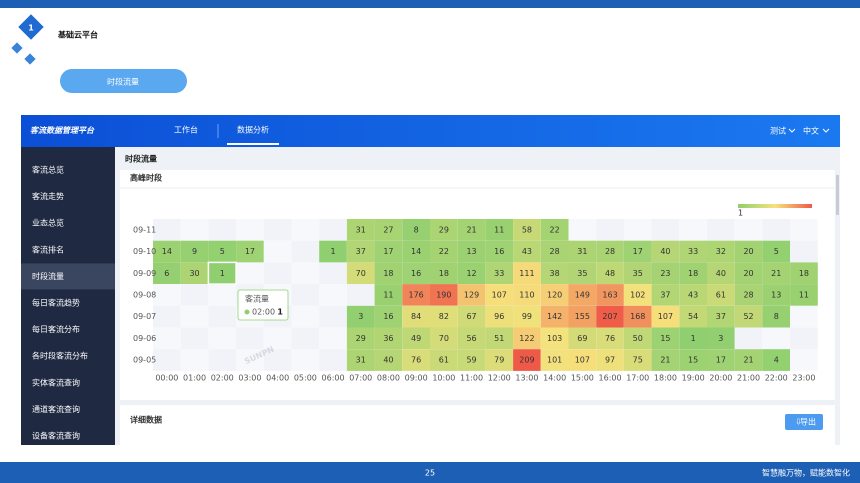  What do you see at coordinates (222, 378) in the screenshot?
I see `x-label: 02:00` at bounding box center [222, 378].